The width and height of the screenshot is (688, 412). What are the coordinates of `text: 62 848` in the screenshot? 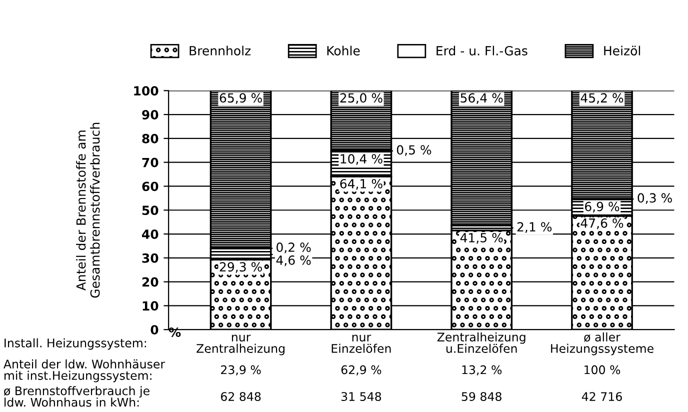 It's located at (240, 397).